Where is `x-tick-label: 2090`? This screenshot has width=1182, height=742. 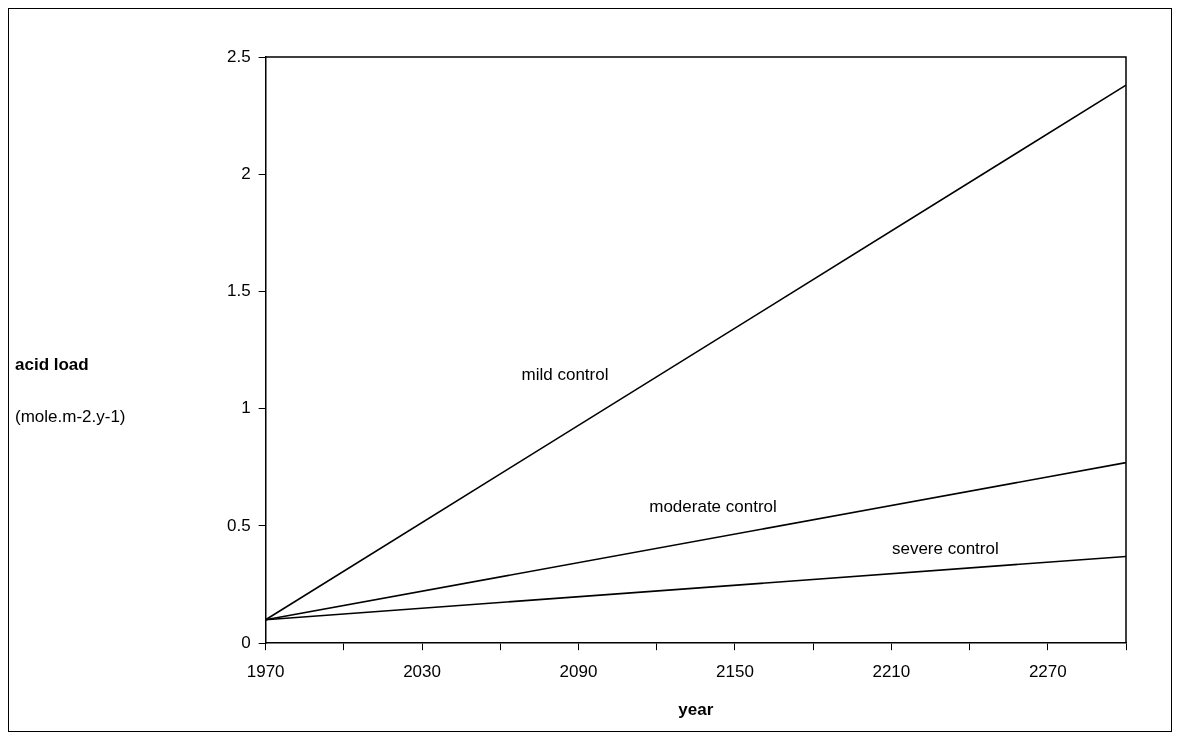 x-tick-label: 2090 is located at coordinates (578, 672).